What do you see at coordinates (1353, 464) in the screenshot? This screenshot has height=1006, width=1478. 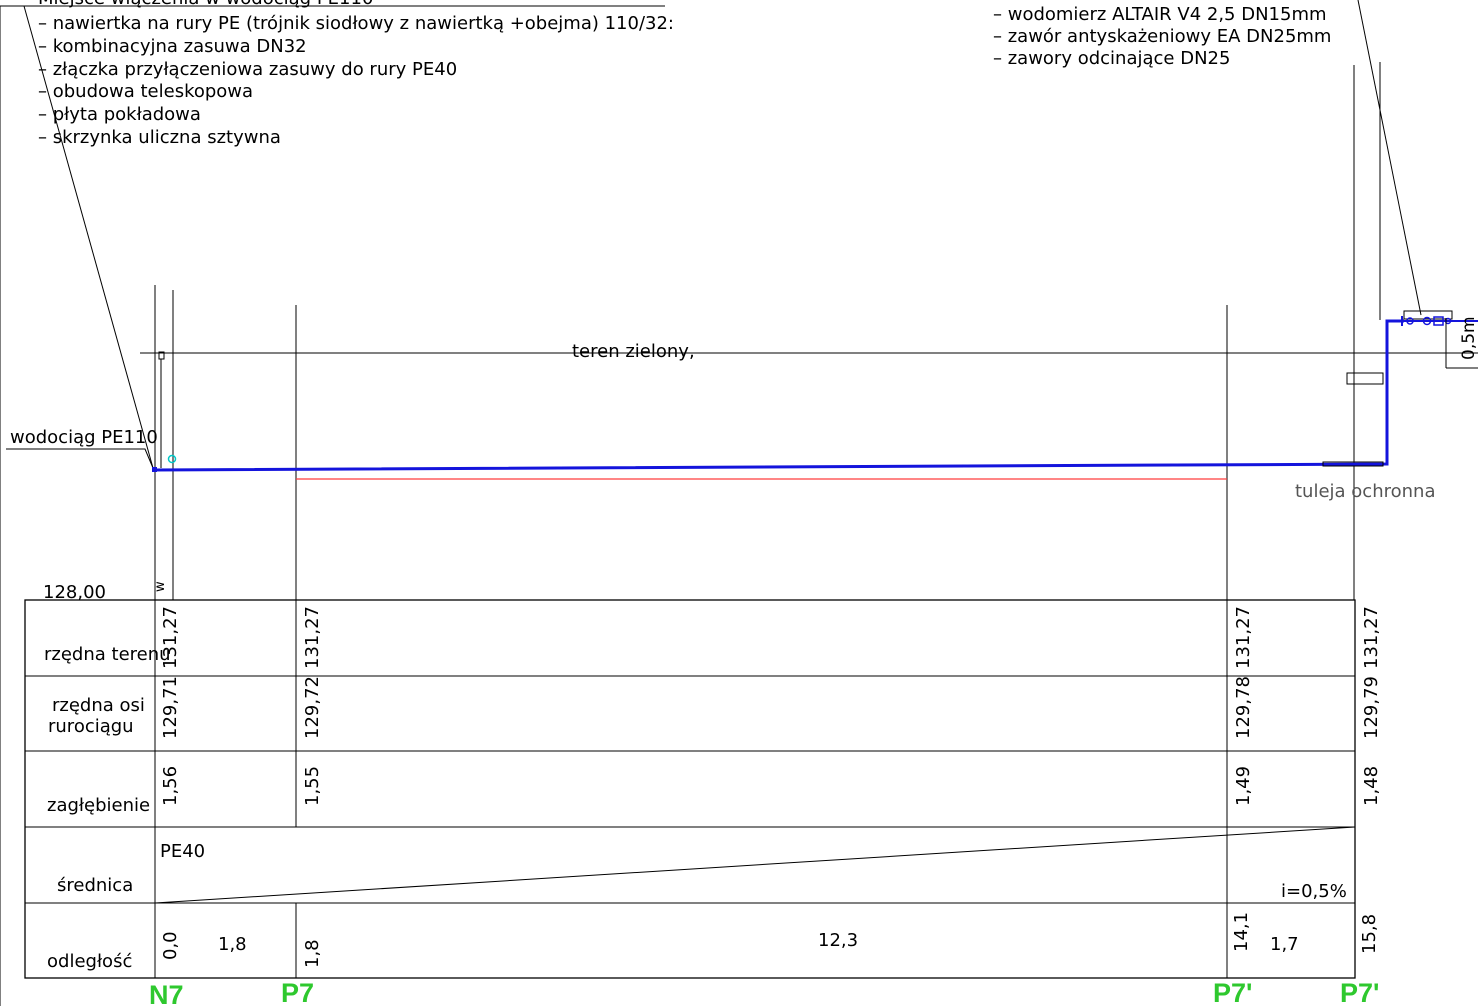 I see `protective-sleeve` at bounding box center [1353, 464].